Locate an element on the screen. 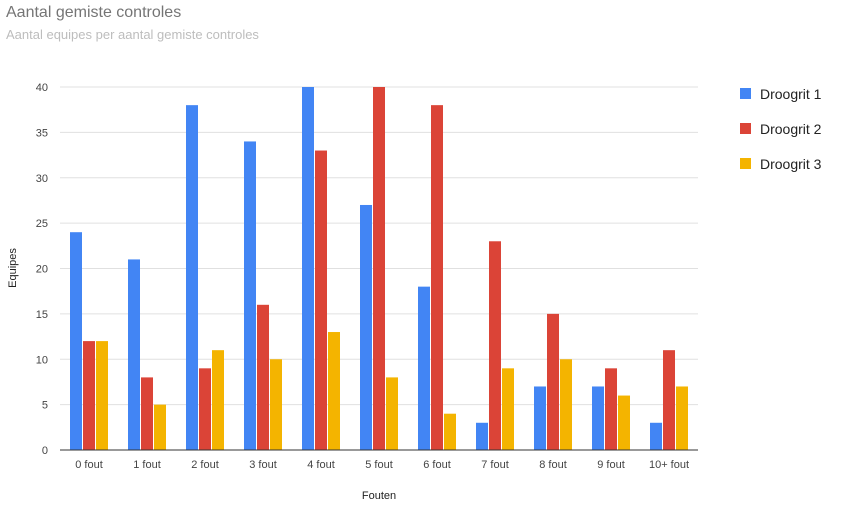 The image size is (842, 505). legend-label: Droogrit 2 is located at coordinates (791, 129).